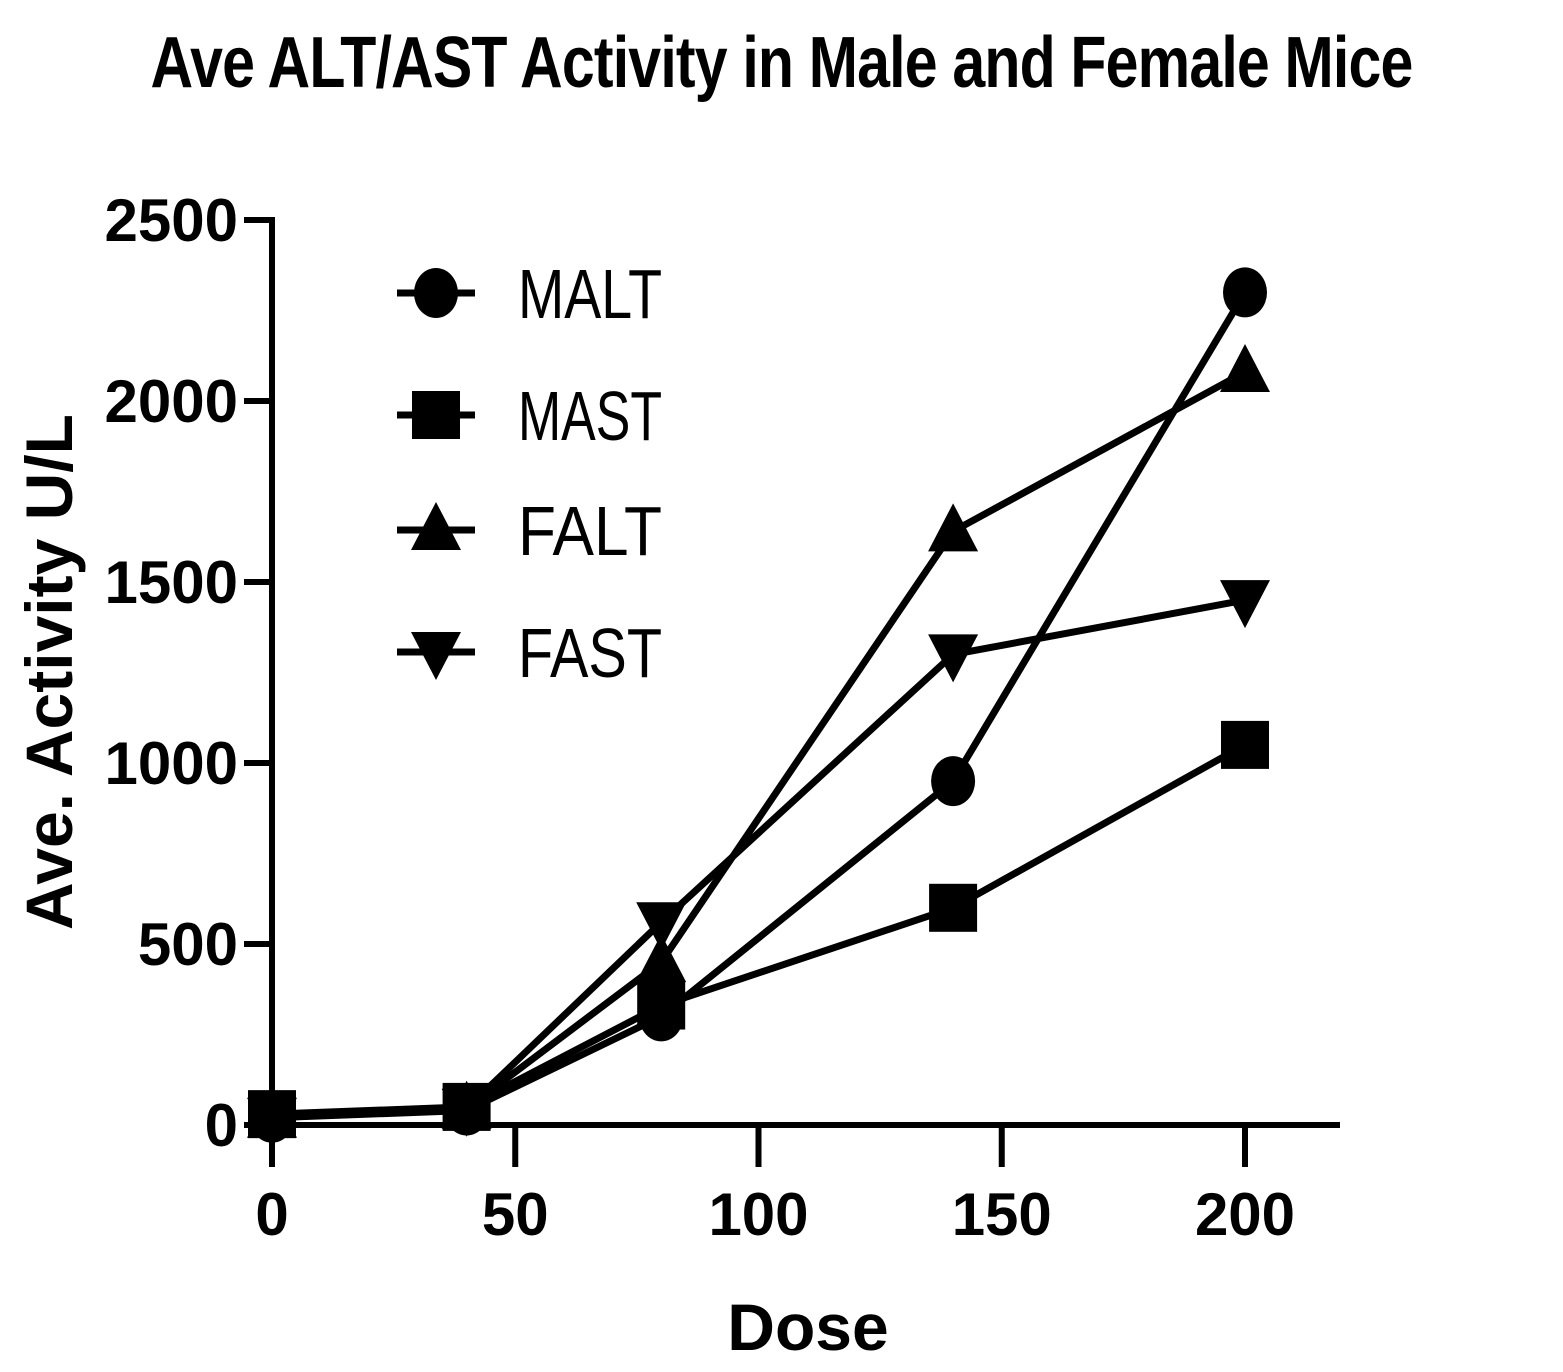  Describe the element at coordinates (1002, 1214) in the screenshot. I see `x-tick-label: 150` at that location.